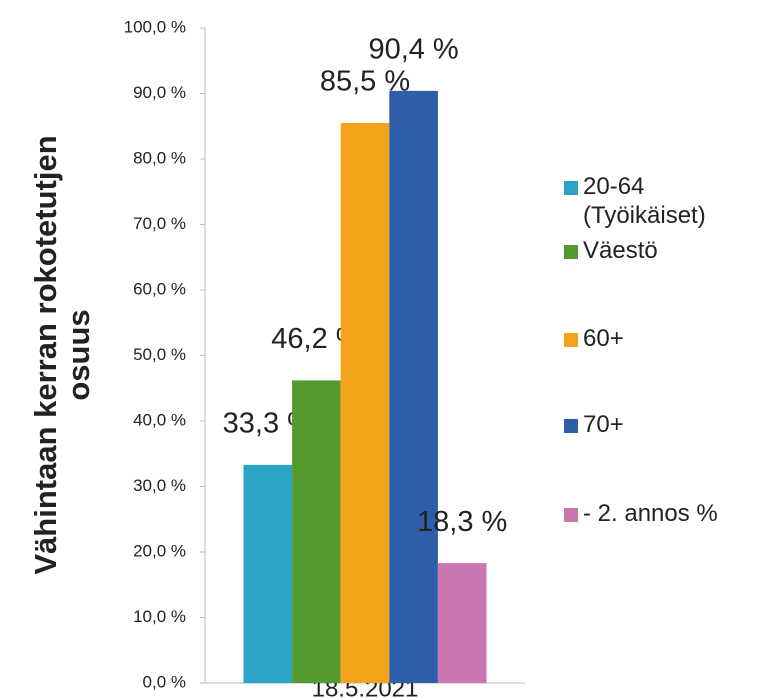 This screenshot has height=698, width=782. I want to click on value-label: 18,3 %, so click(462, 522).